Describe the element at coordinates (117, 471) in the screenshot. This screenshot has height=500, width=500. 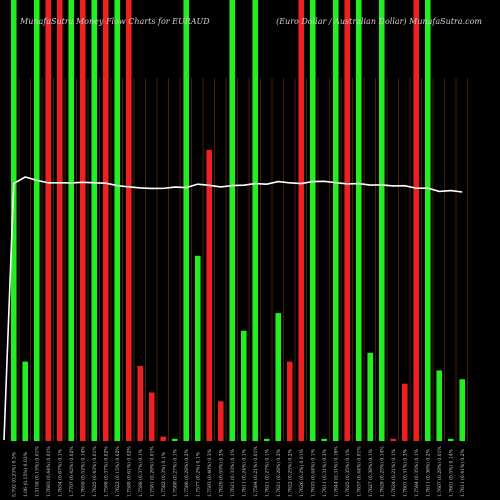
I see `x-tick-label: 1.7622 (0.15%) 0.02%` at that location.